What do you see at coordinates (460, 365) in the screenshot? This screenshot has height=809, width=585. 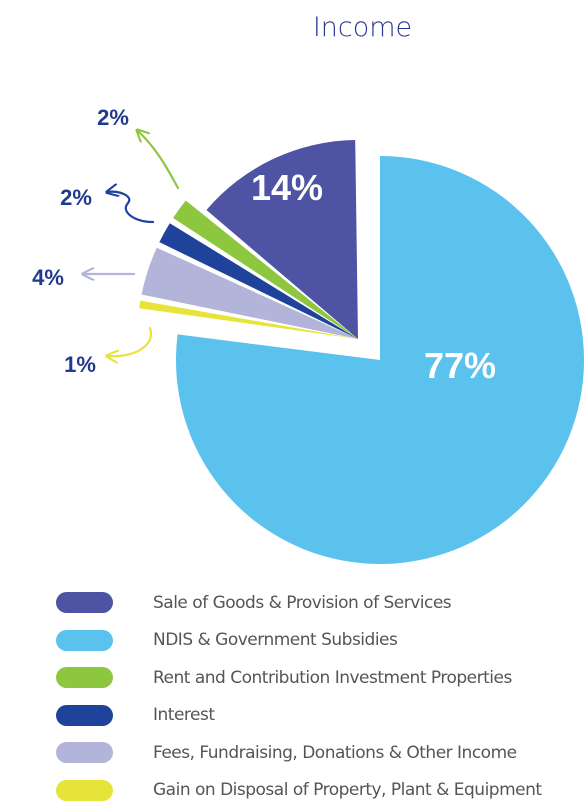 I see `data-label: 77%` at bounding box center [460, 365].